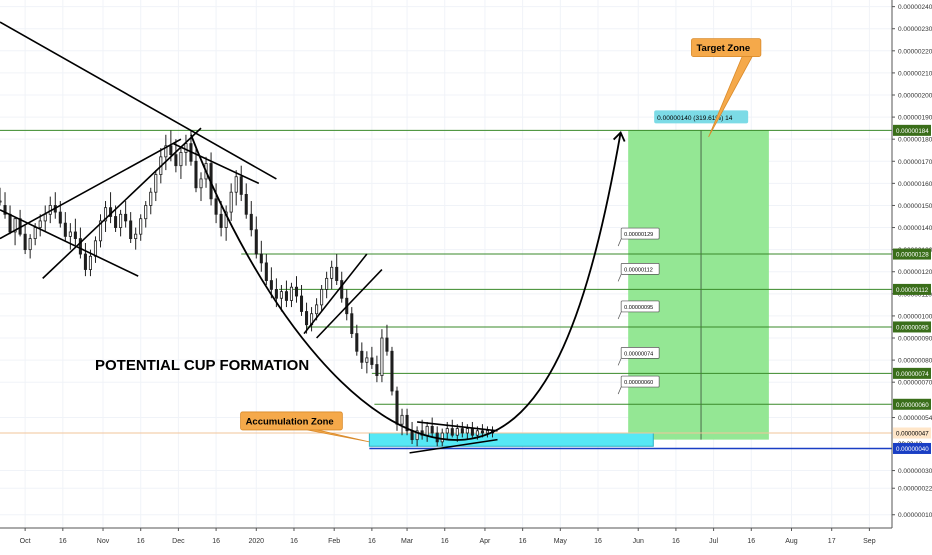 The width and height of the screenshot is (932, 555). I want to click on level-badge: 0.00000060, so click(912, 405).